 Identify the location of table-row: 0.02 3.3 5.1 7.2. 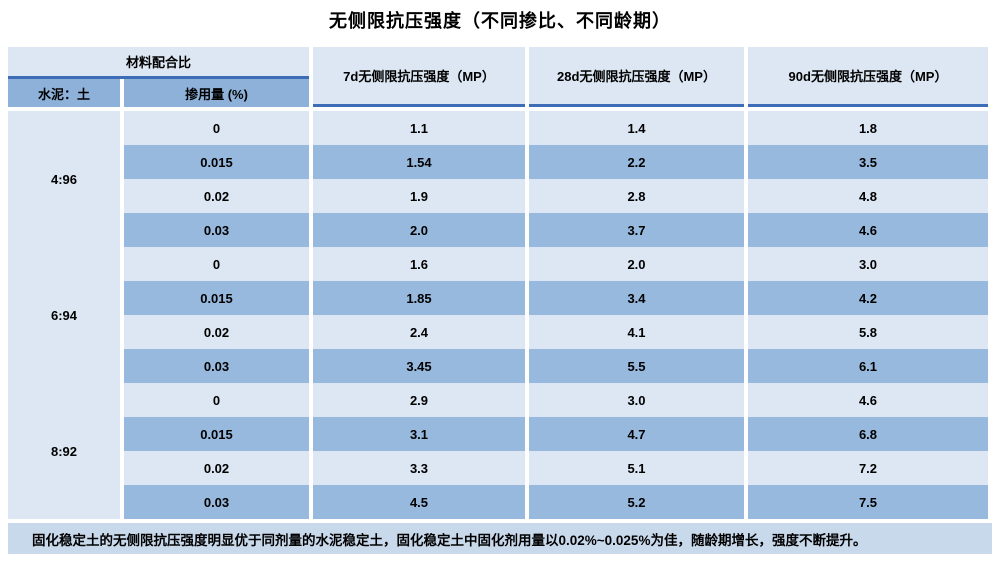
(556, 468).